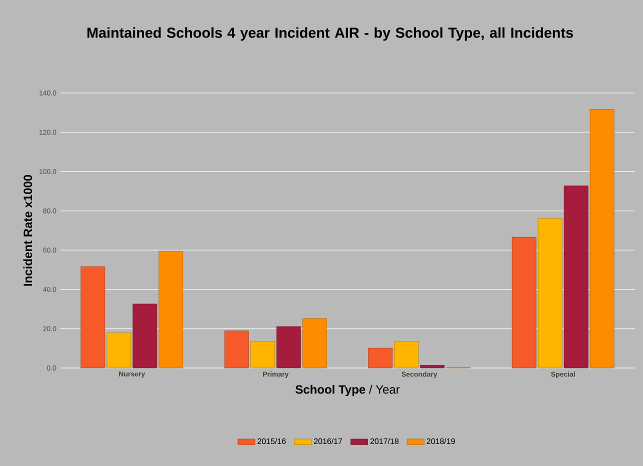  What do you see at coordinates (328, 441) in the screenshot?
I see `legend-label: 2016/17` at bounding box center [328, 441].